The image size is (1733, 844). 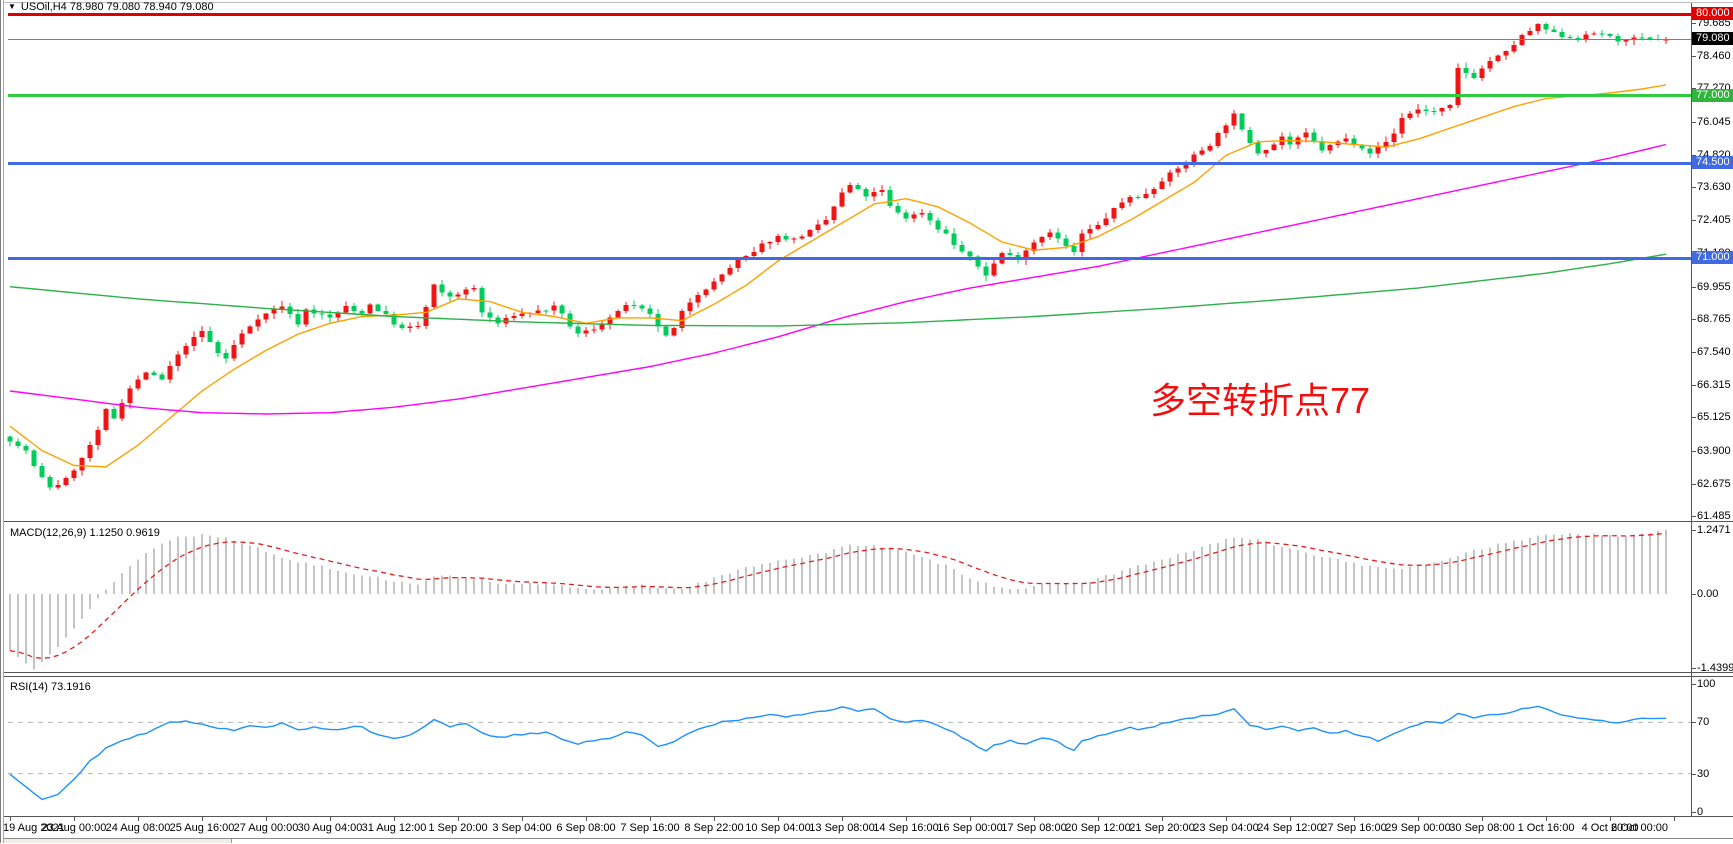 I want to click on time-axis-label: 1 Oct 16:00, so click(x=1546, y=828).